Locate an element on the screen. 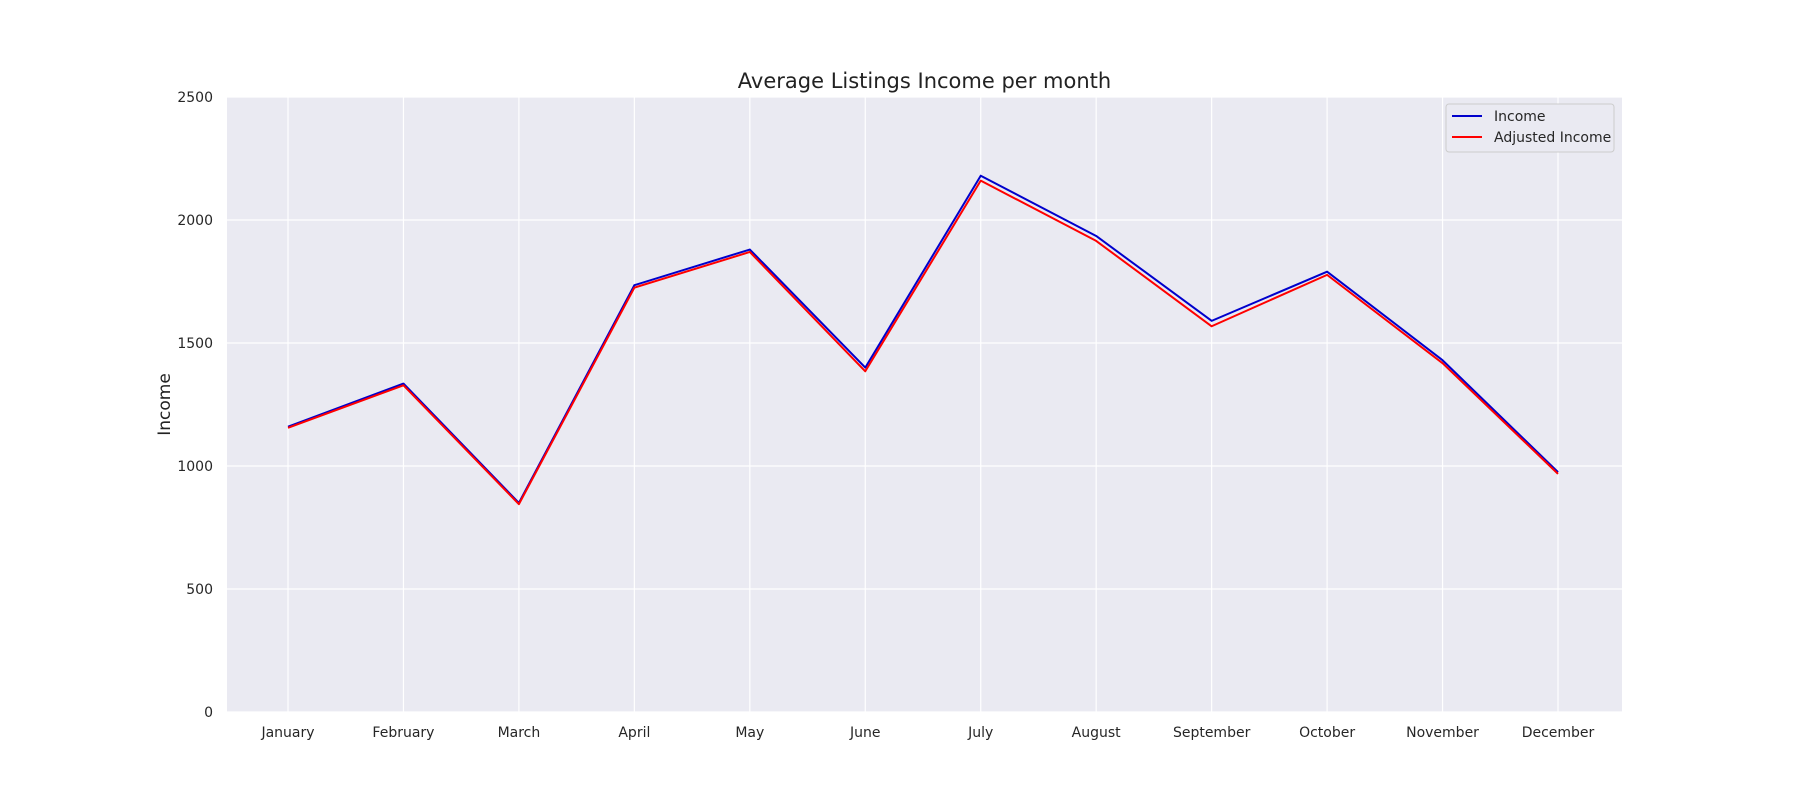 This screenshot has height=800, width=1800. x-tick-label: October is located at coordinates (1327, 733).